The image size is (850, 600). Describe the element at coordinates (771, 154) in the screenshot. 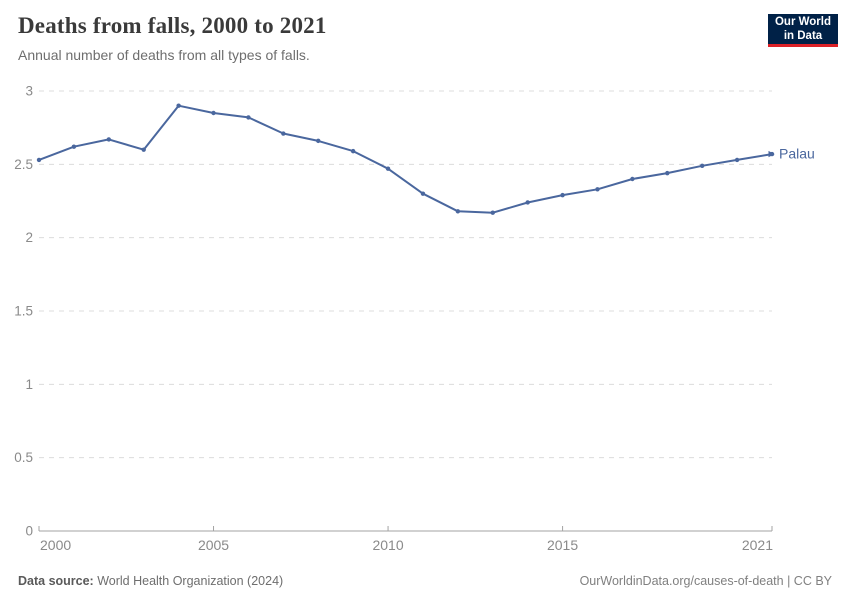

I see `line-end-marker` at that location.